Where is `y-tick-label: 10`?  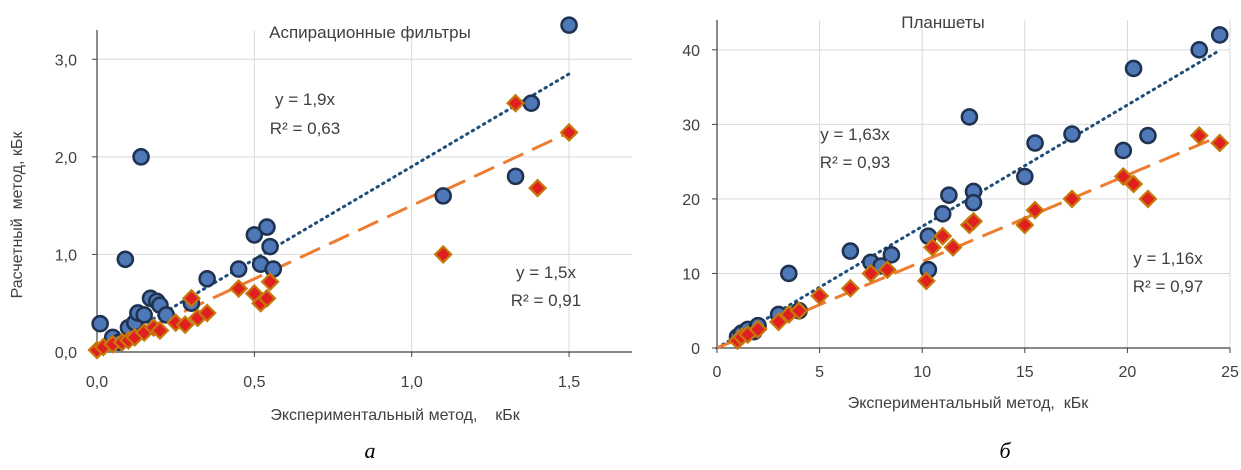
y-tick-label: 10 is located at coordinates (691, 274).